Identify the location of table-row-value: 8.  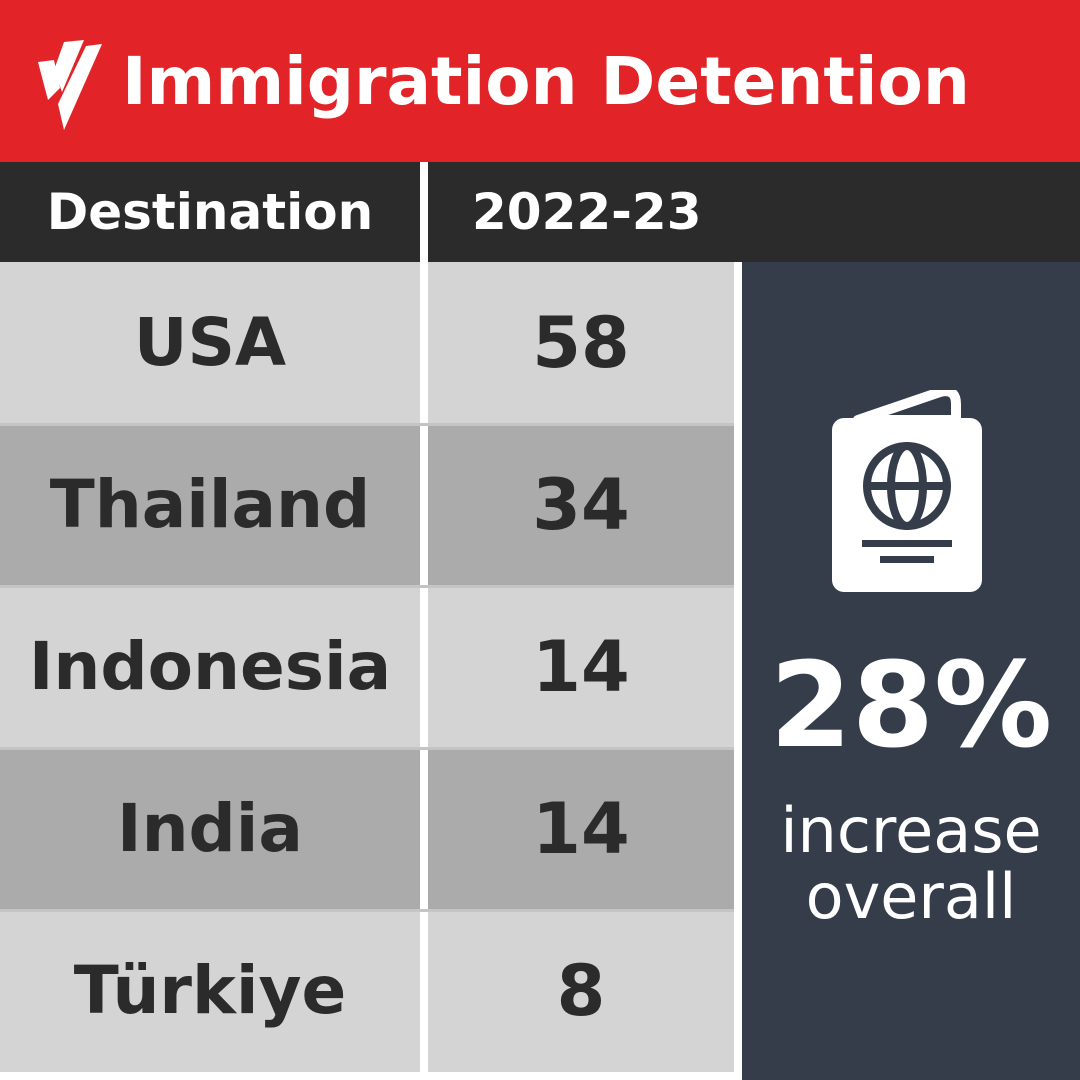
(581, 991).